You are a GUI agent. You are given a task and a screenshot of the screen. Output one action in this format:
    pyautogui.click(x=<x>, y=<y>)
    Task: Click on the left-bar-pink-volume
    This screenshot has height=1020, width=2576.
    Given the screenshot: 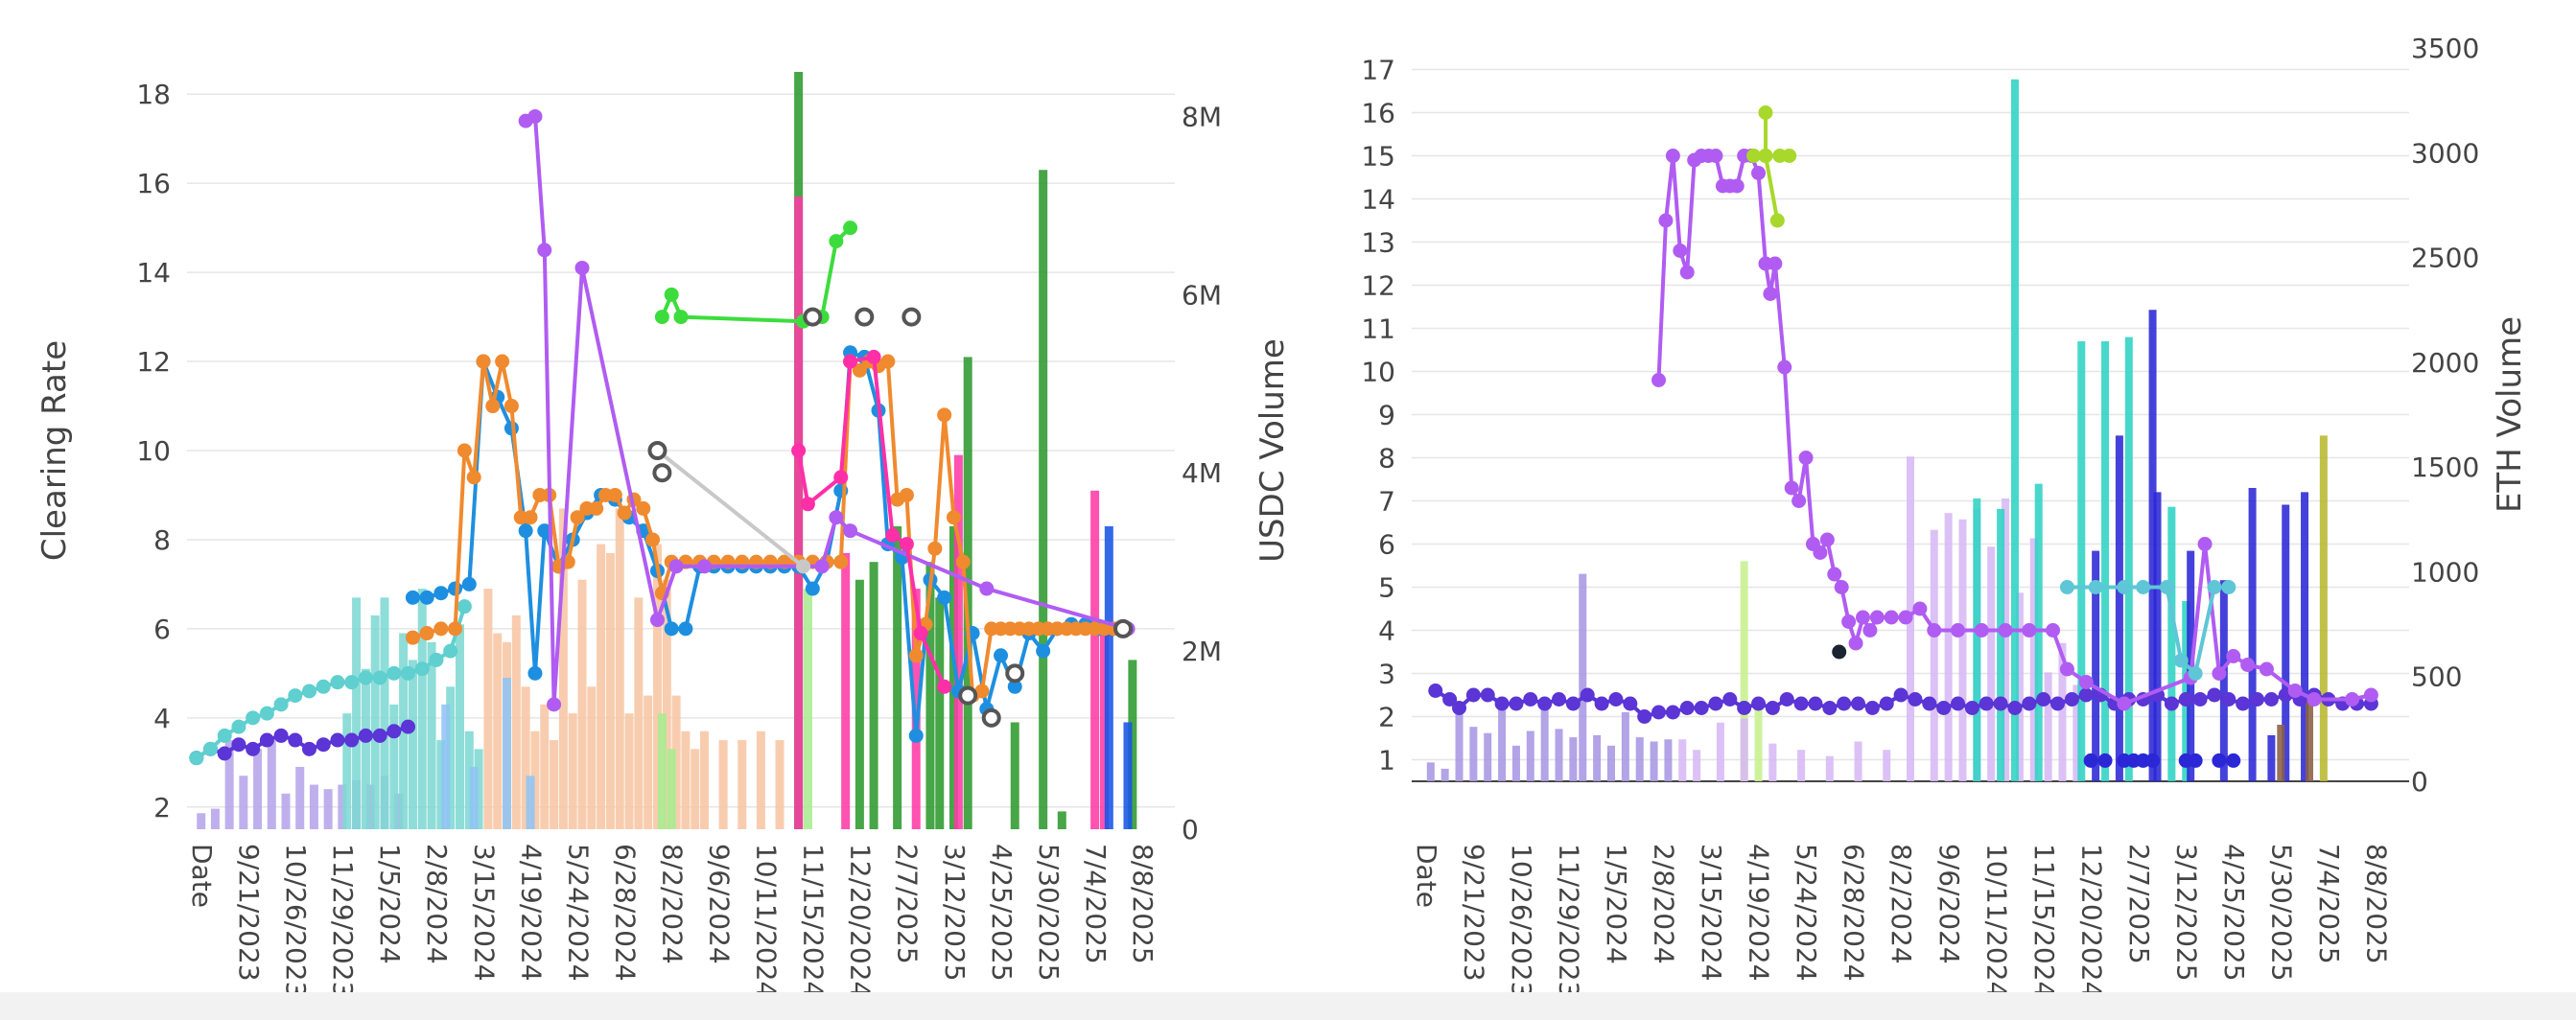 What is the action you would take?
    pyautogui.click(x=846, y=691)
    